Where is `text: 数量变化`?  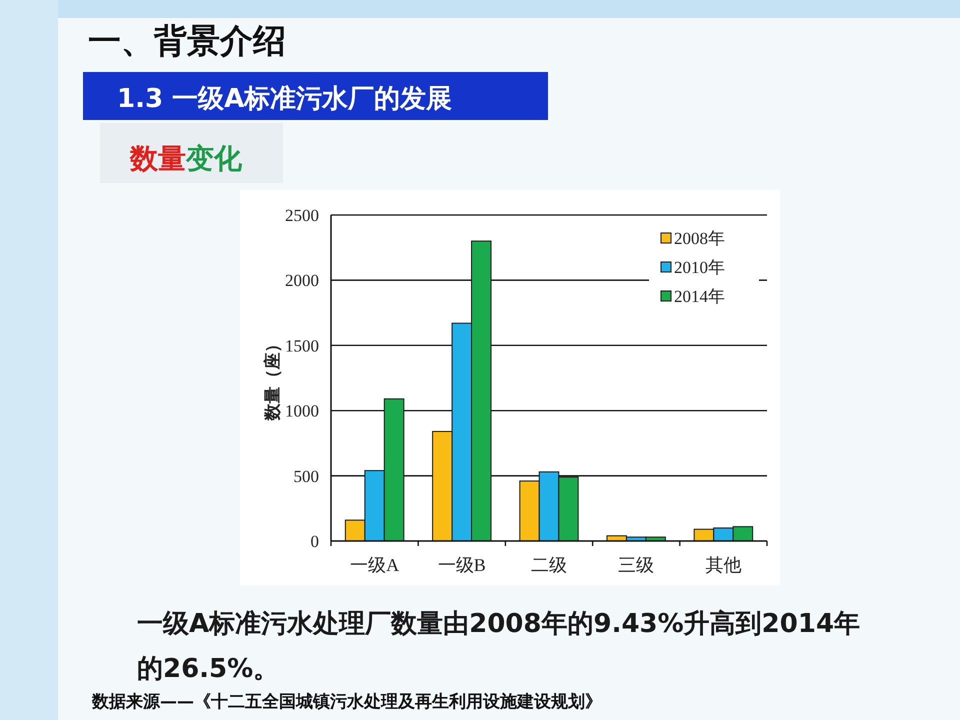
text: 数量变化 is located at coordinates (186, 158).